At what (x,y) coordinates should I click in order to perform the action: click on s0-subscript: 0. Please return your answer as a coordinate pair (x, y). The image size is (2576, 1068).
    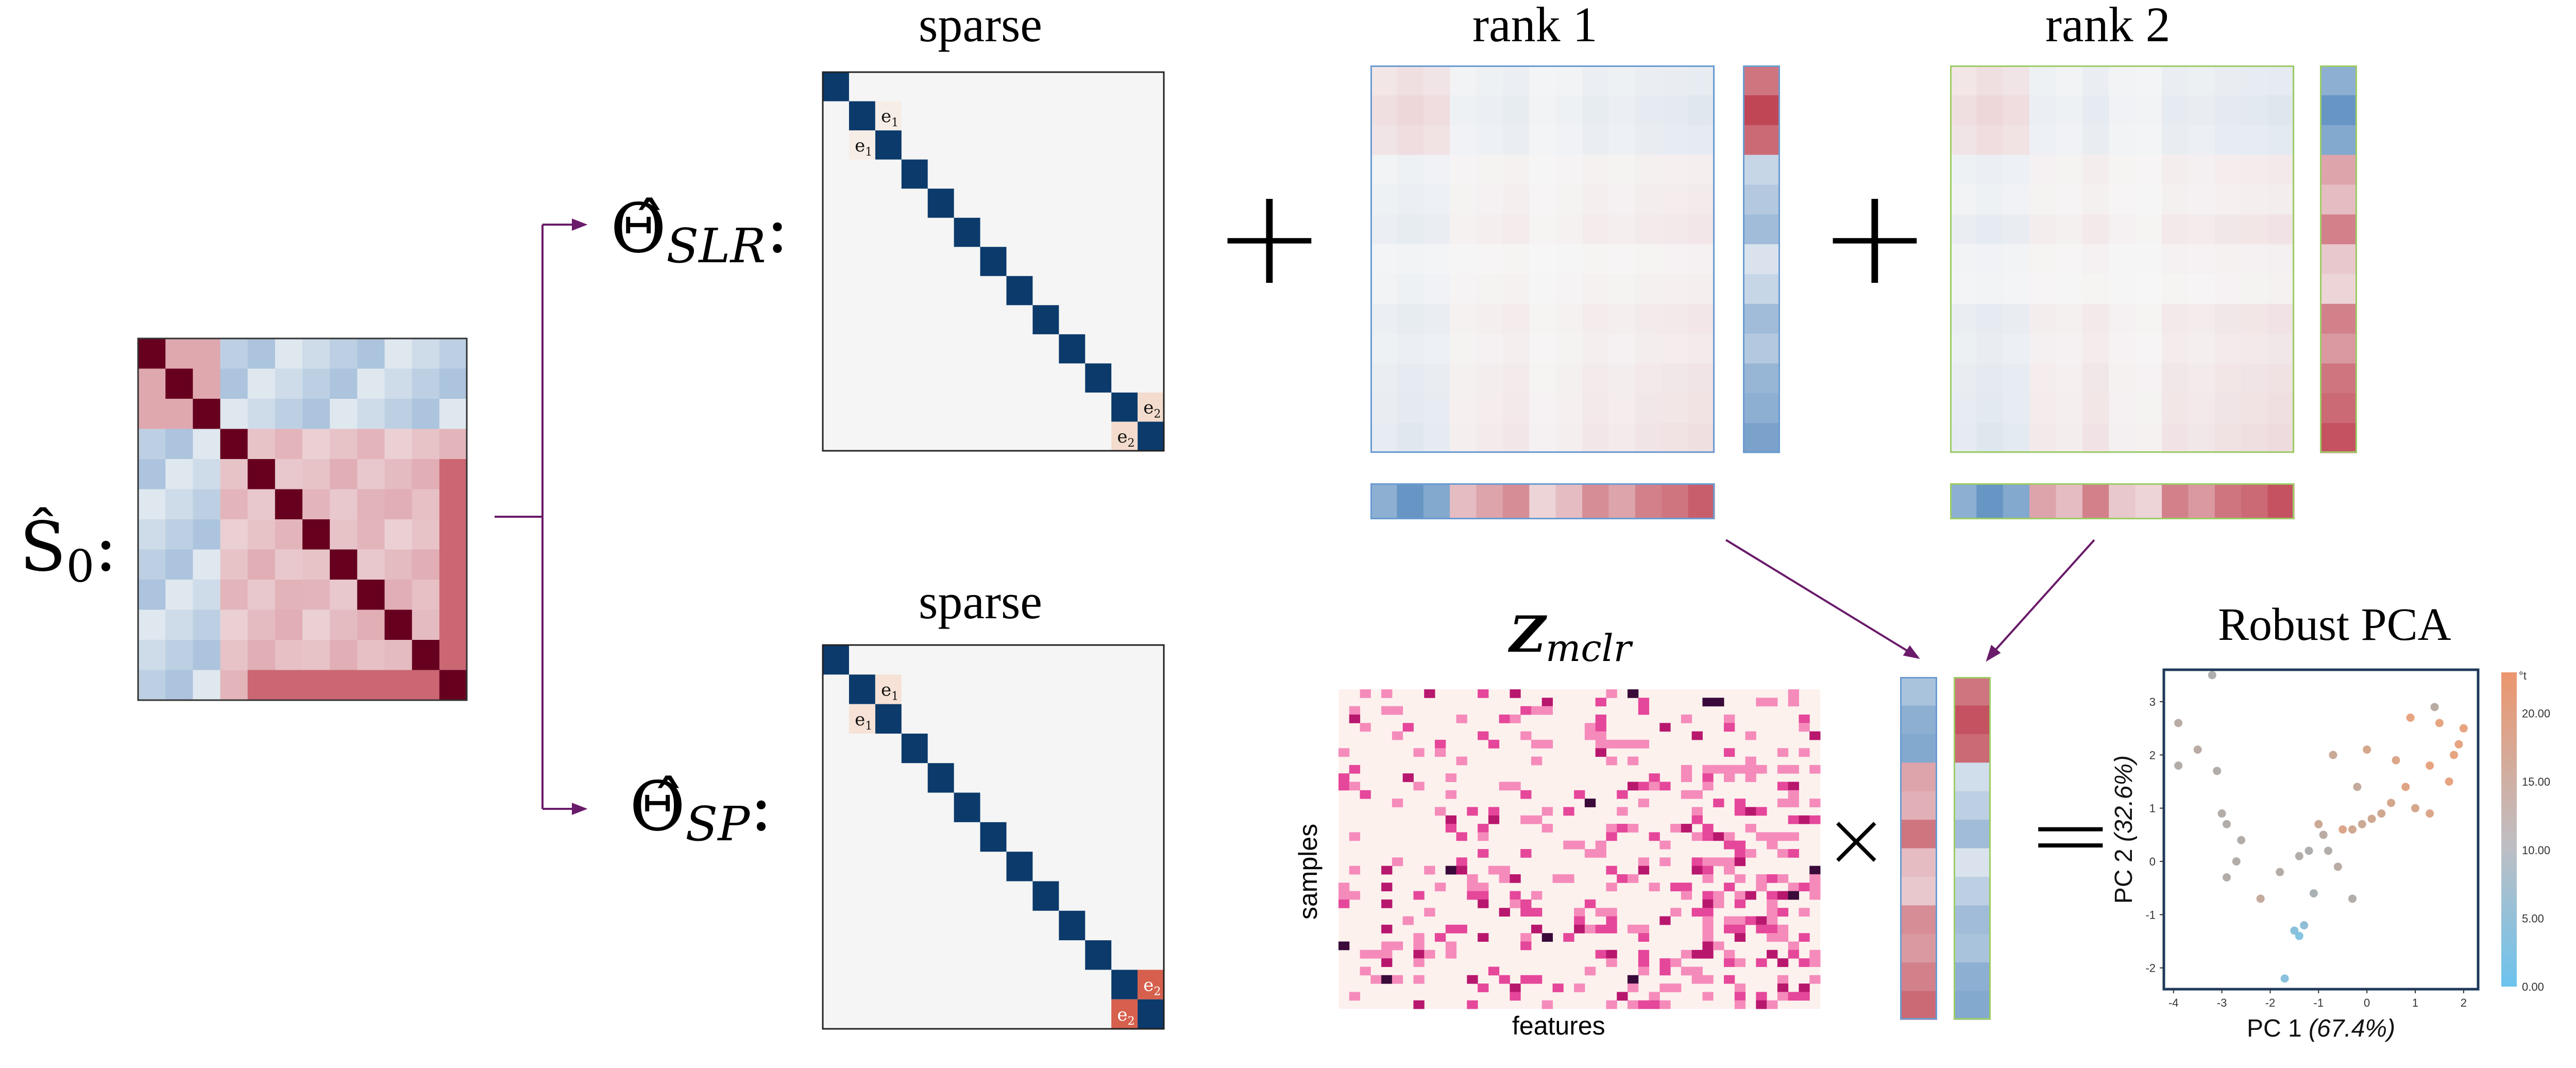
    Looking at the image, I should click on (80, 566).